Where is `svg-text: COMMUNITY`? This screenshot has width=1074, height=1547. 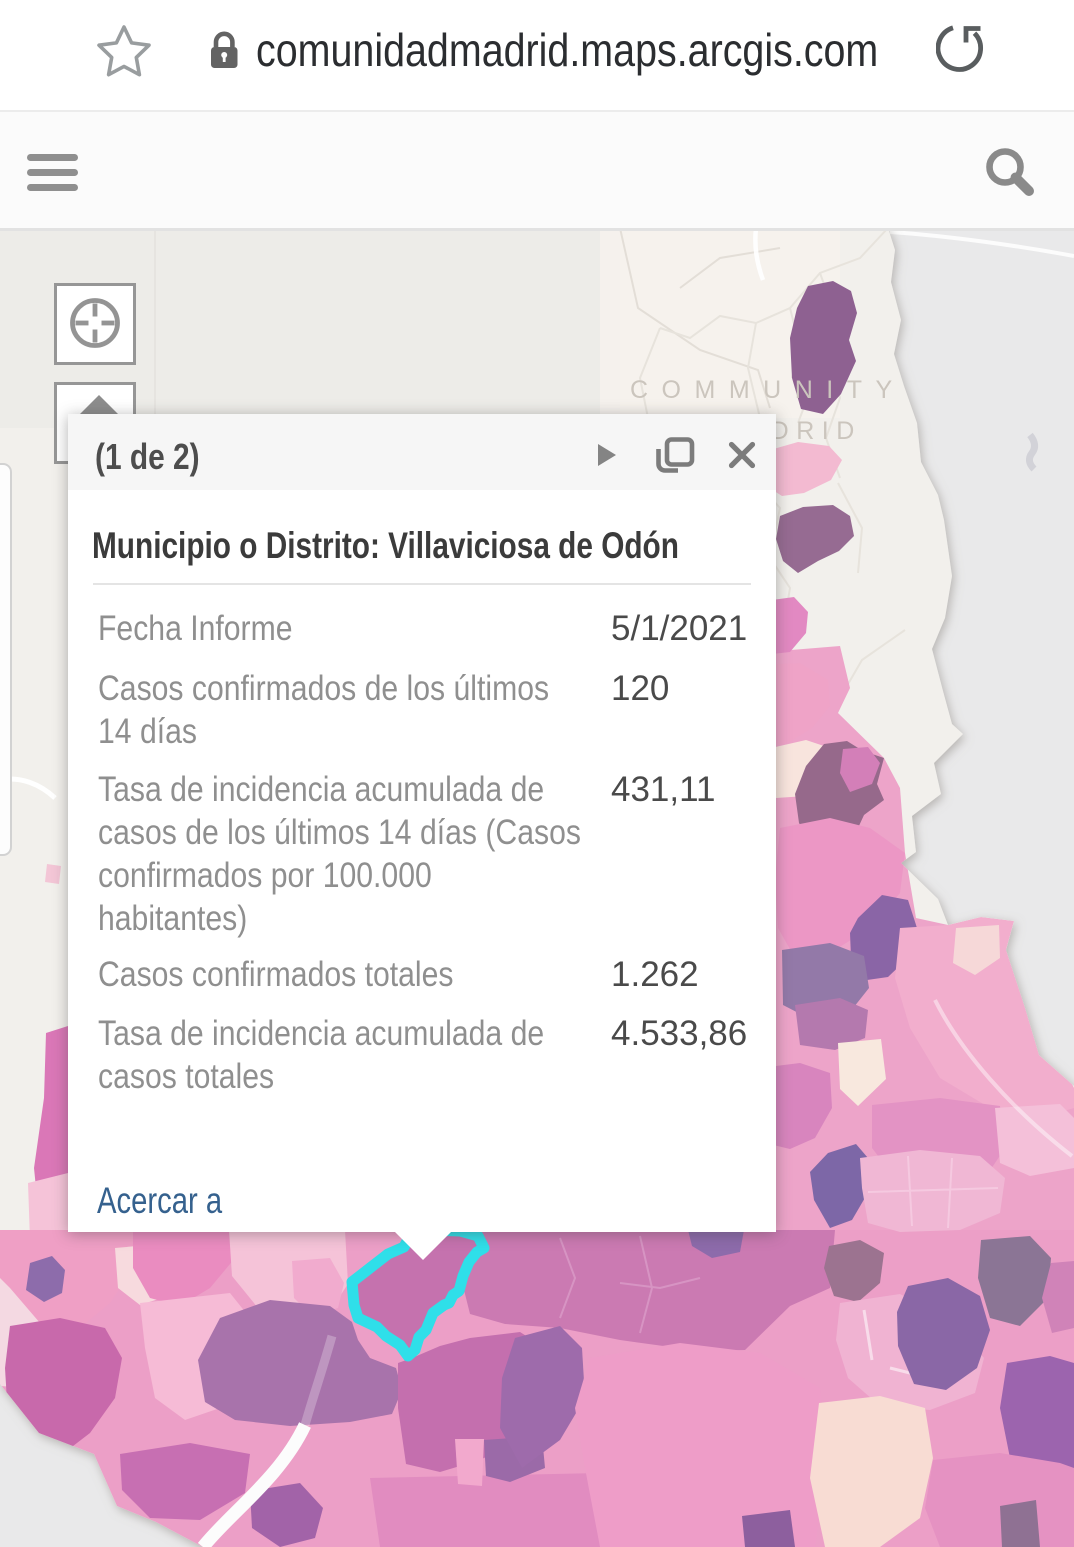 svg-text: COMMUNITY is located at coordinates (768, 390).